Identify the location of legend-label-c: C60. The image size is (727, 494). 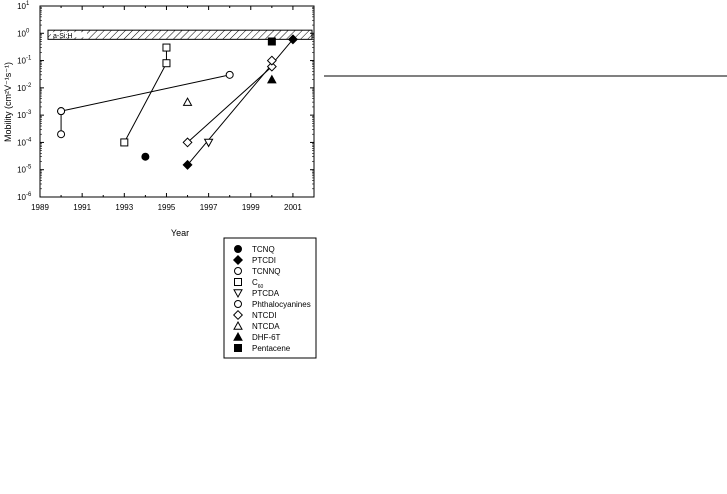
(258, 284).